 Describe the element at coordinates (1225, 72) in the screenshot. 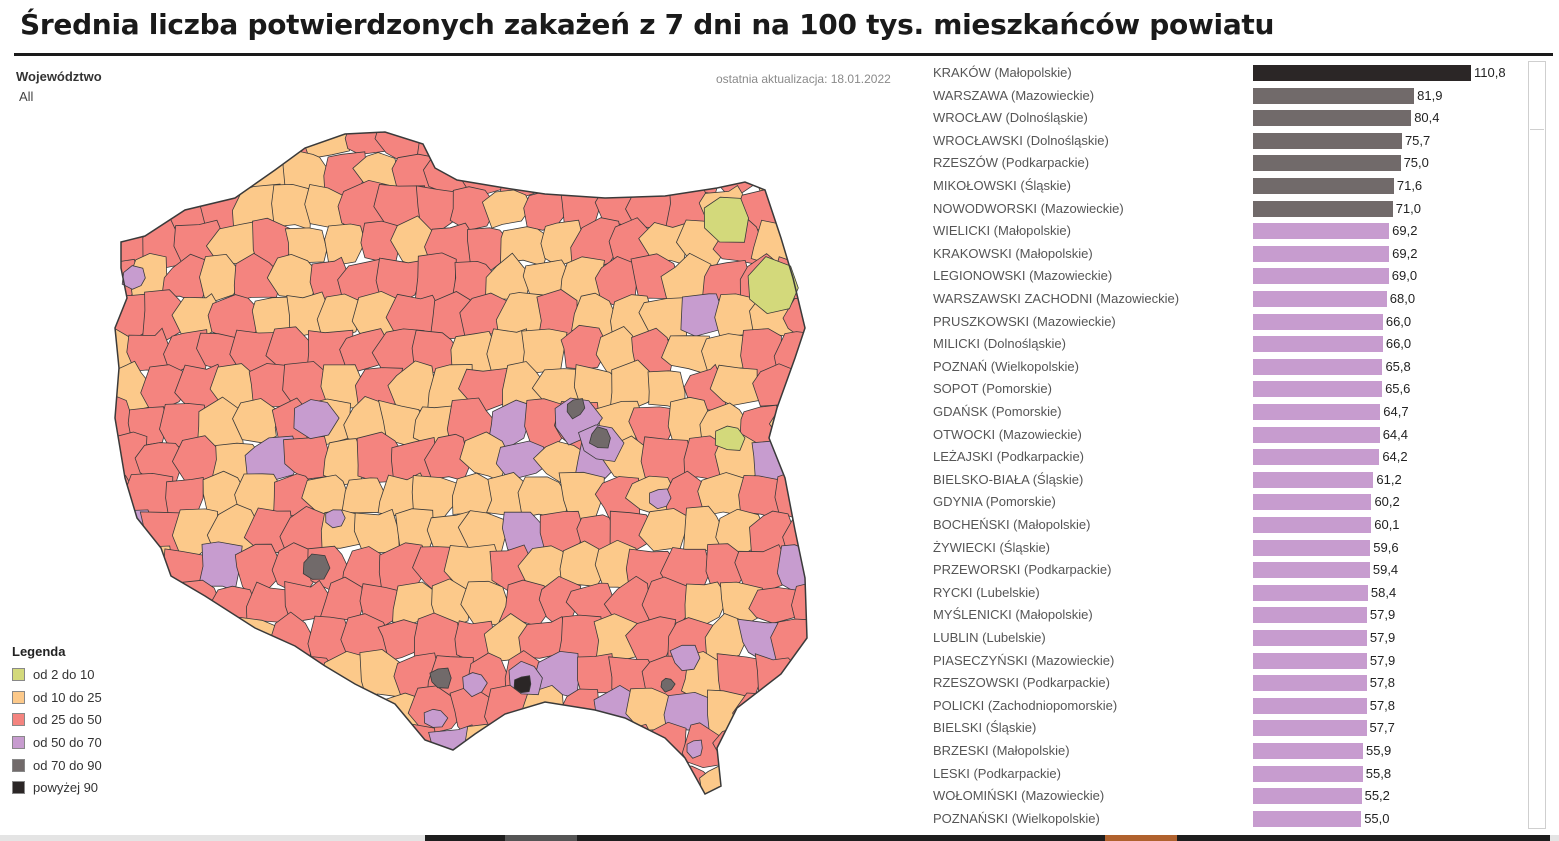

I see `bar-row: KRAKÓW (Małopolskie) 110,8` at that location.